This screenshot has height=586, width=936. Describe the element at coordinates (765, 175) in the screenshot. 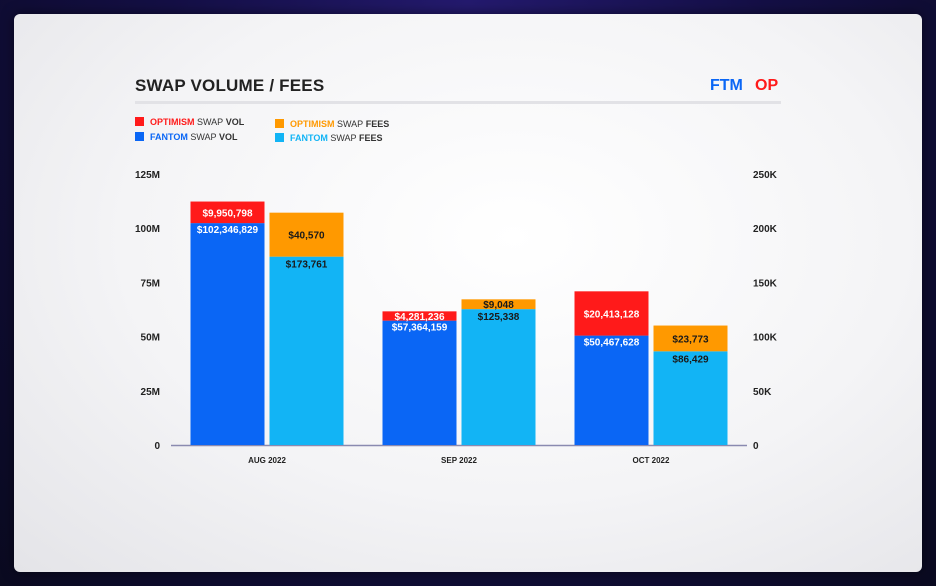

I see `y-axis-right-tick-label: 250K` at that location.